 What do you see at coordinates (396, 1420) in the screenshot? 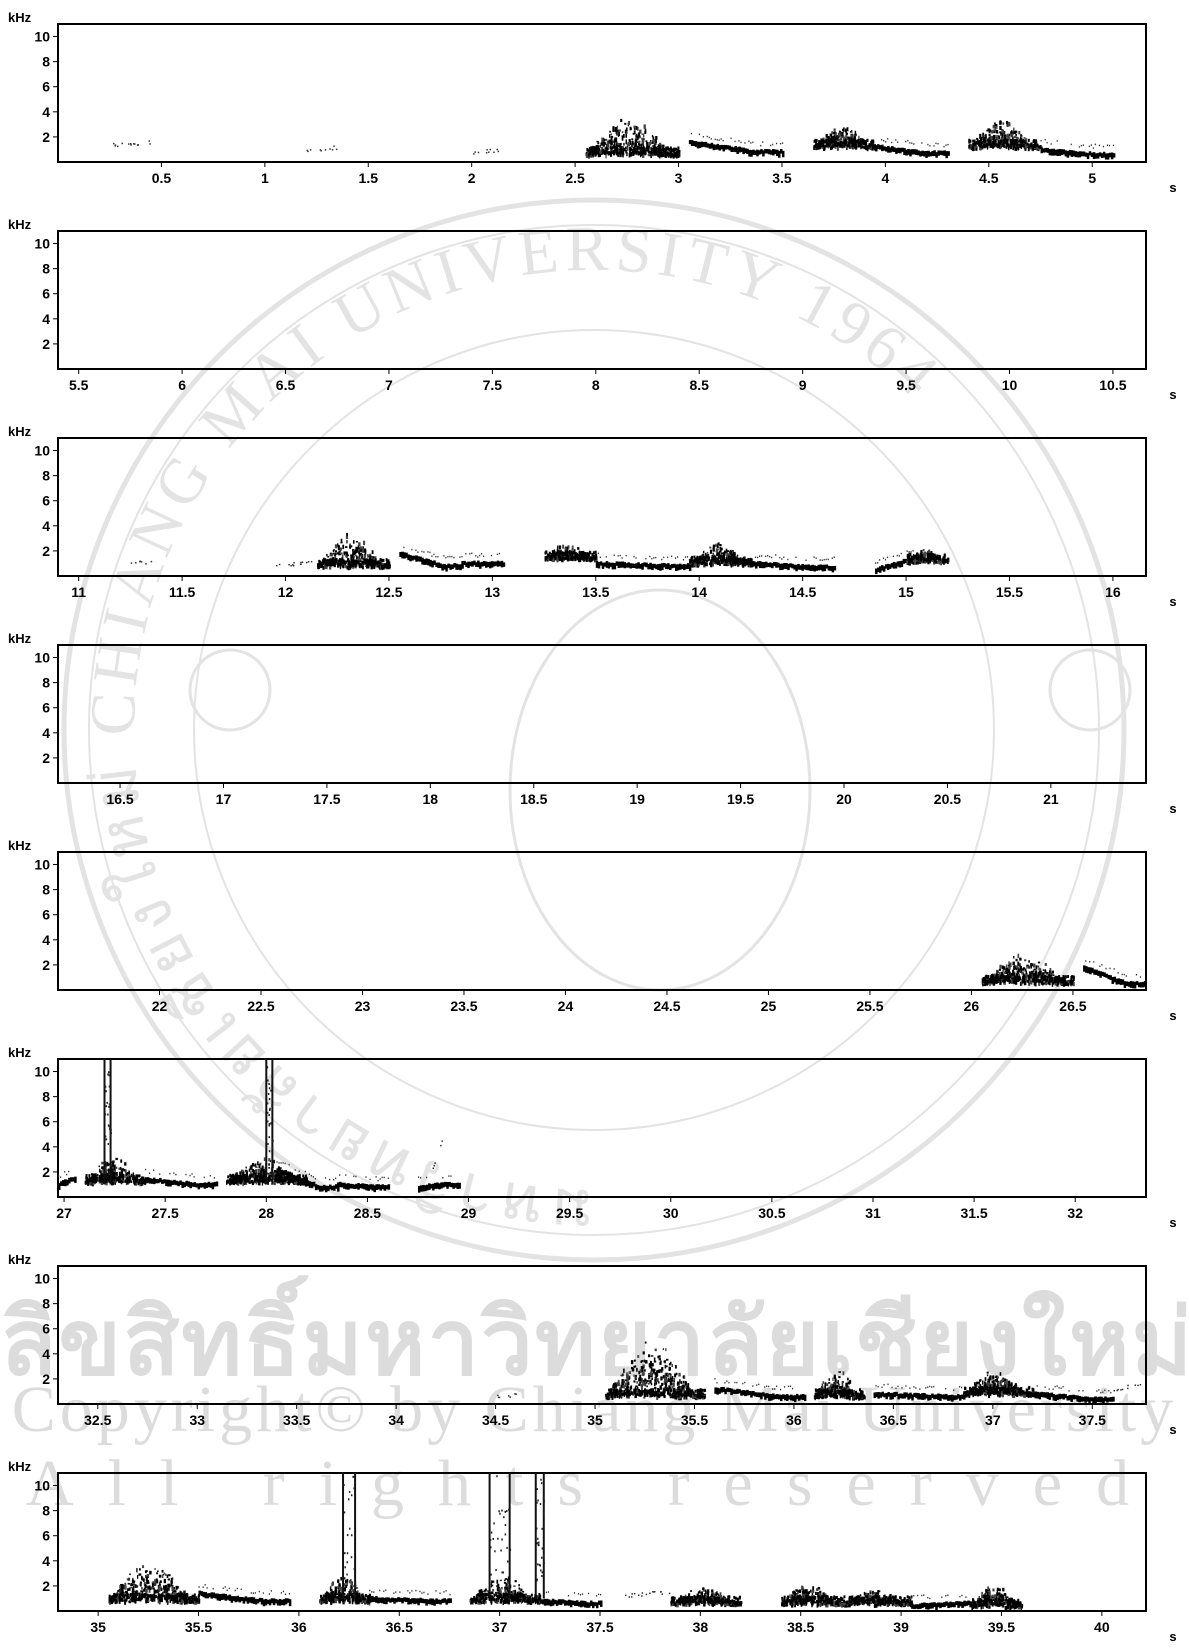
I see `x-tick-label: 34` at bounding box center [396, 1420].